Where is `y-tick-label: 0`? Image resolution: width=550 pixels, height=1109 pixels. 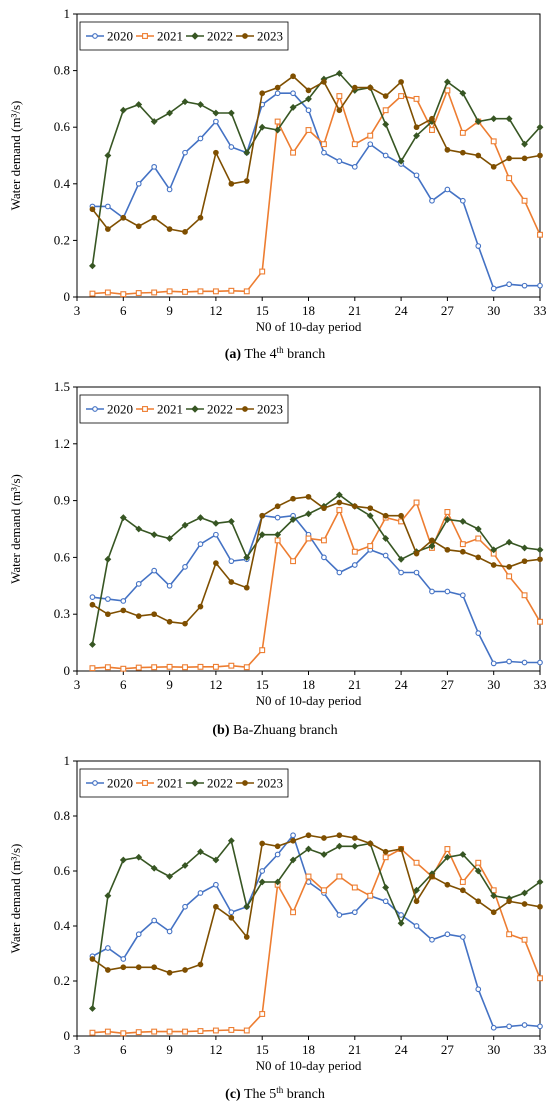
y-tick-label: 0 is located at coordinates (67, 296).